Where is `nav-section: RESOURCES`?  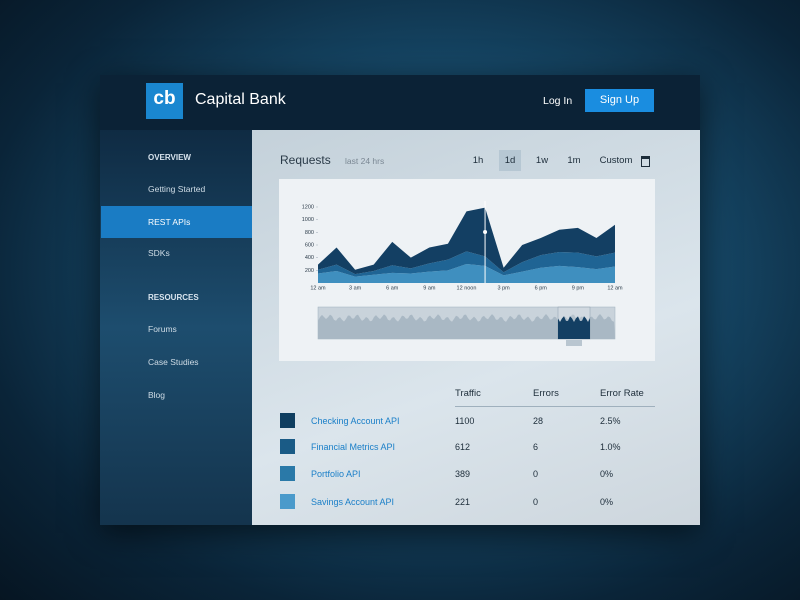 nav-section: RESOURCES is located at coordinates (173, 297).